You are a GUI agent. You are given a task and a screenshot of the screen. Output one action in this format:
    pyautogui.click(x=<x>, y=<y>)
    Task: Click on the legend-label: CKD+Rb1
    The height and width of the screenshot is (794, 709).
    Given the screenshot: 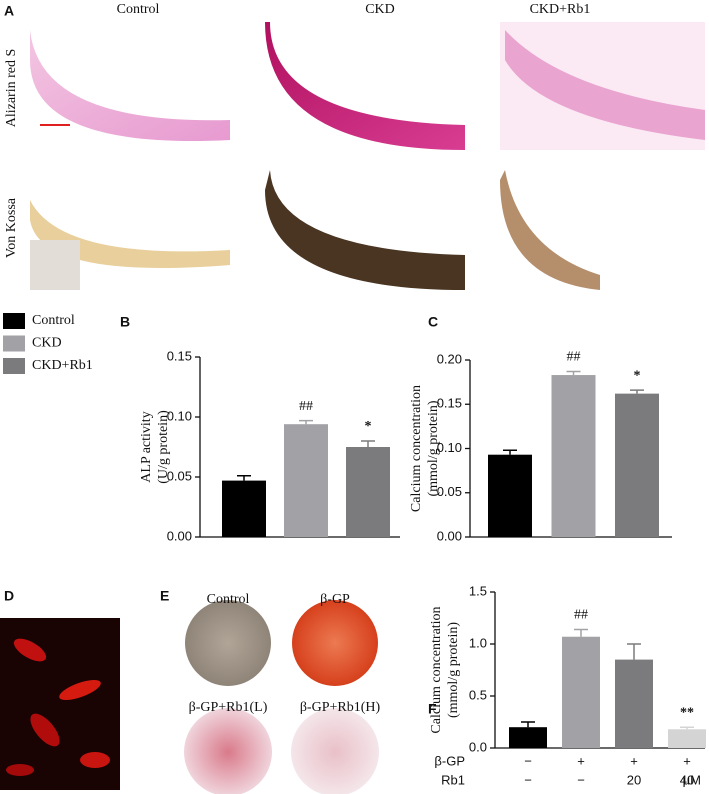 What is the action you would take?
    pyautogui.click(x=62, y=365)
    